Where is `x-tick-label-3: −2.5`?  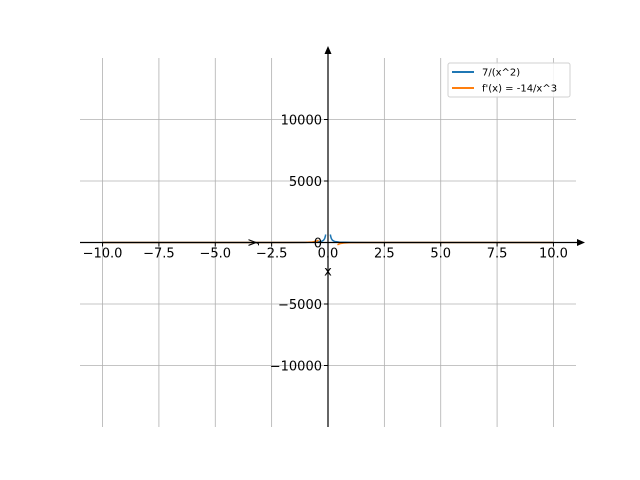
x-tick-label-3: −2.5 is located at coordinates (272, 254).